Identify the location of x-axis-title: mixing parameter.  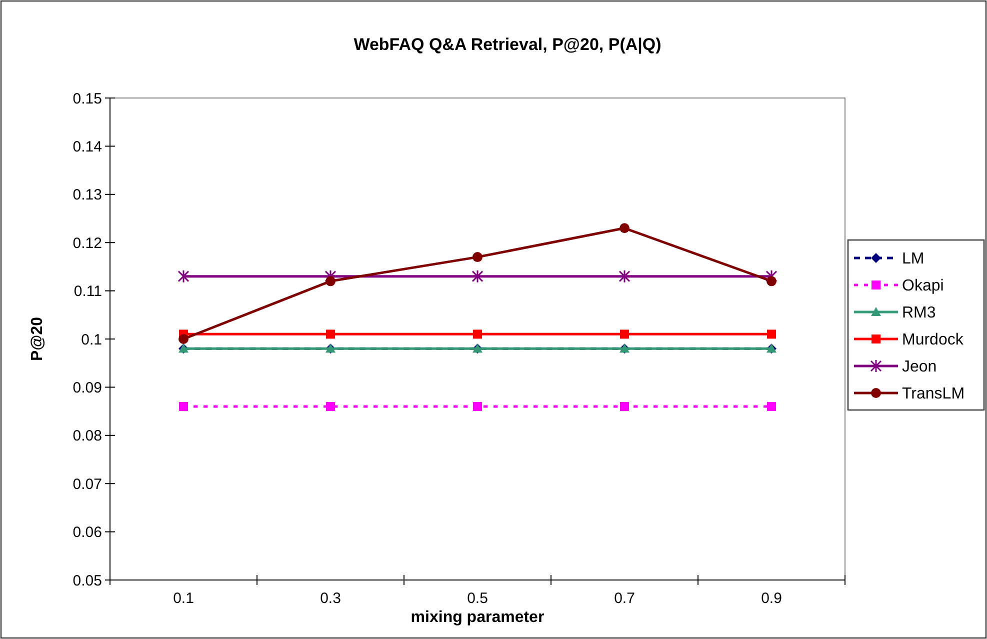
(477, 617).